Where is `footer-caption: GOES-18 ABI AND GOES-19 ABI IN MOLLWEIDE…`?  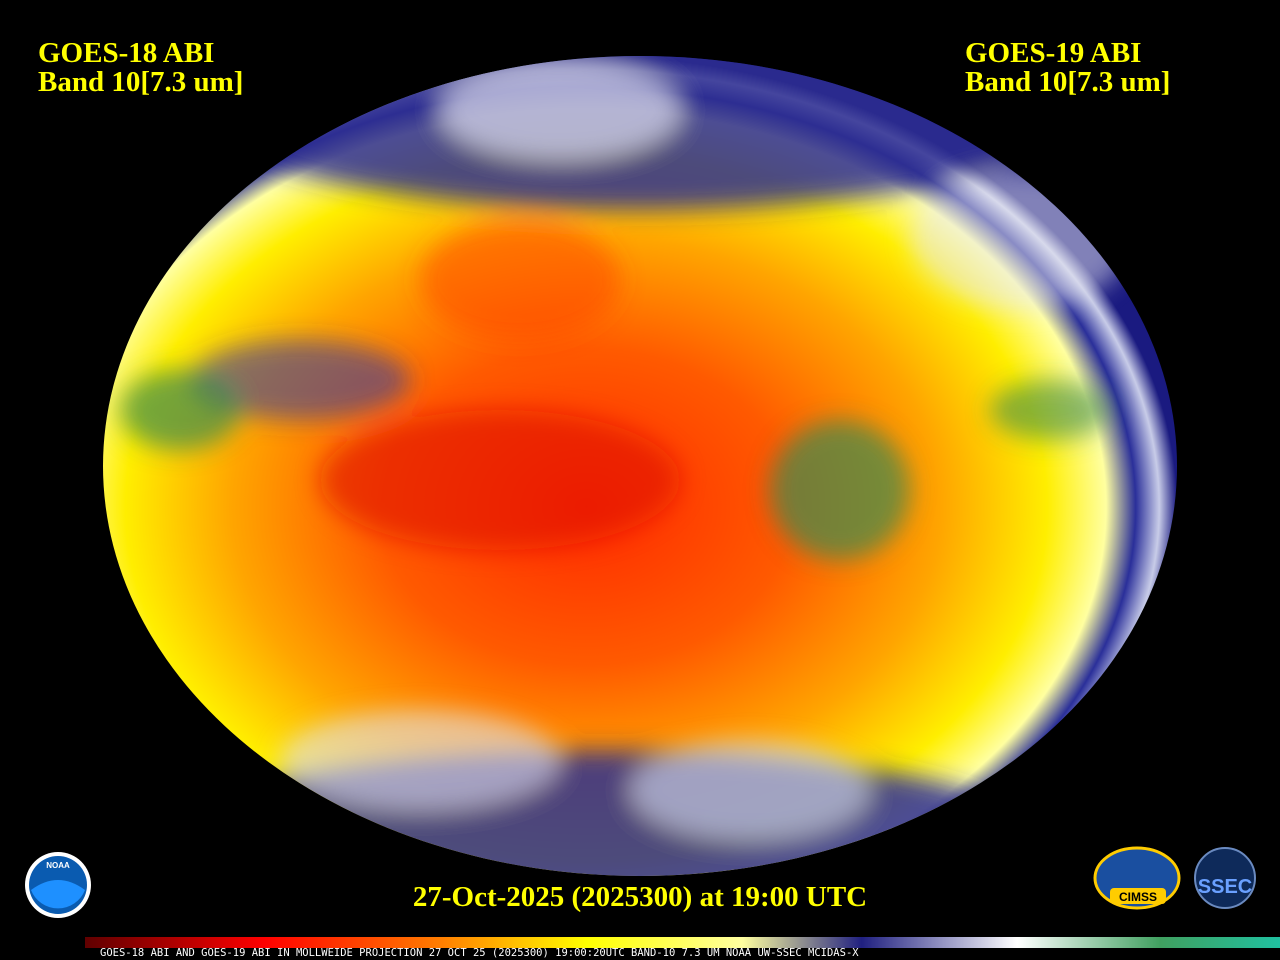 footer-caption: GOES-18 ABI AND GOES-19 ABI IN MOLLWEIDE… is located at coordinates (479, 953).